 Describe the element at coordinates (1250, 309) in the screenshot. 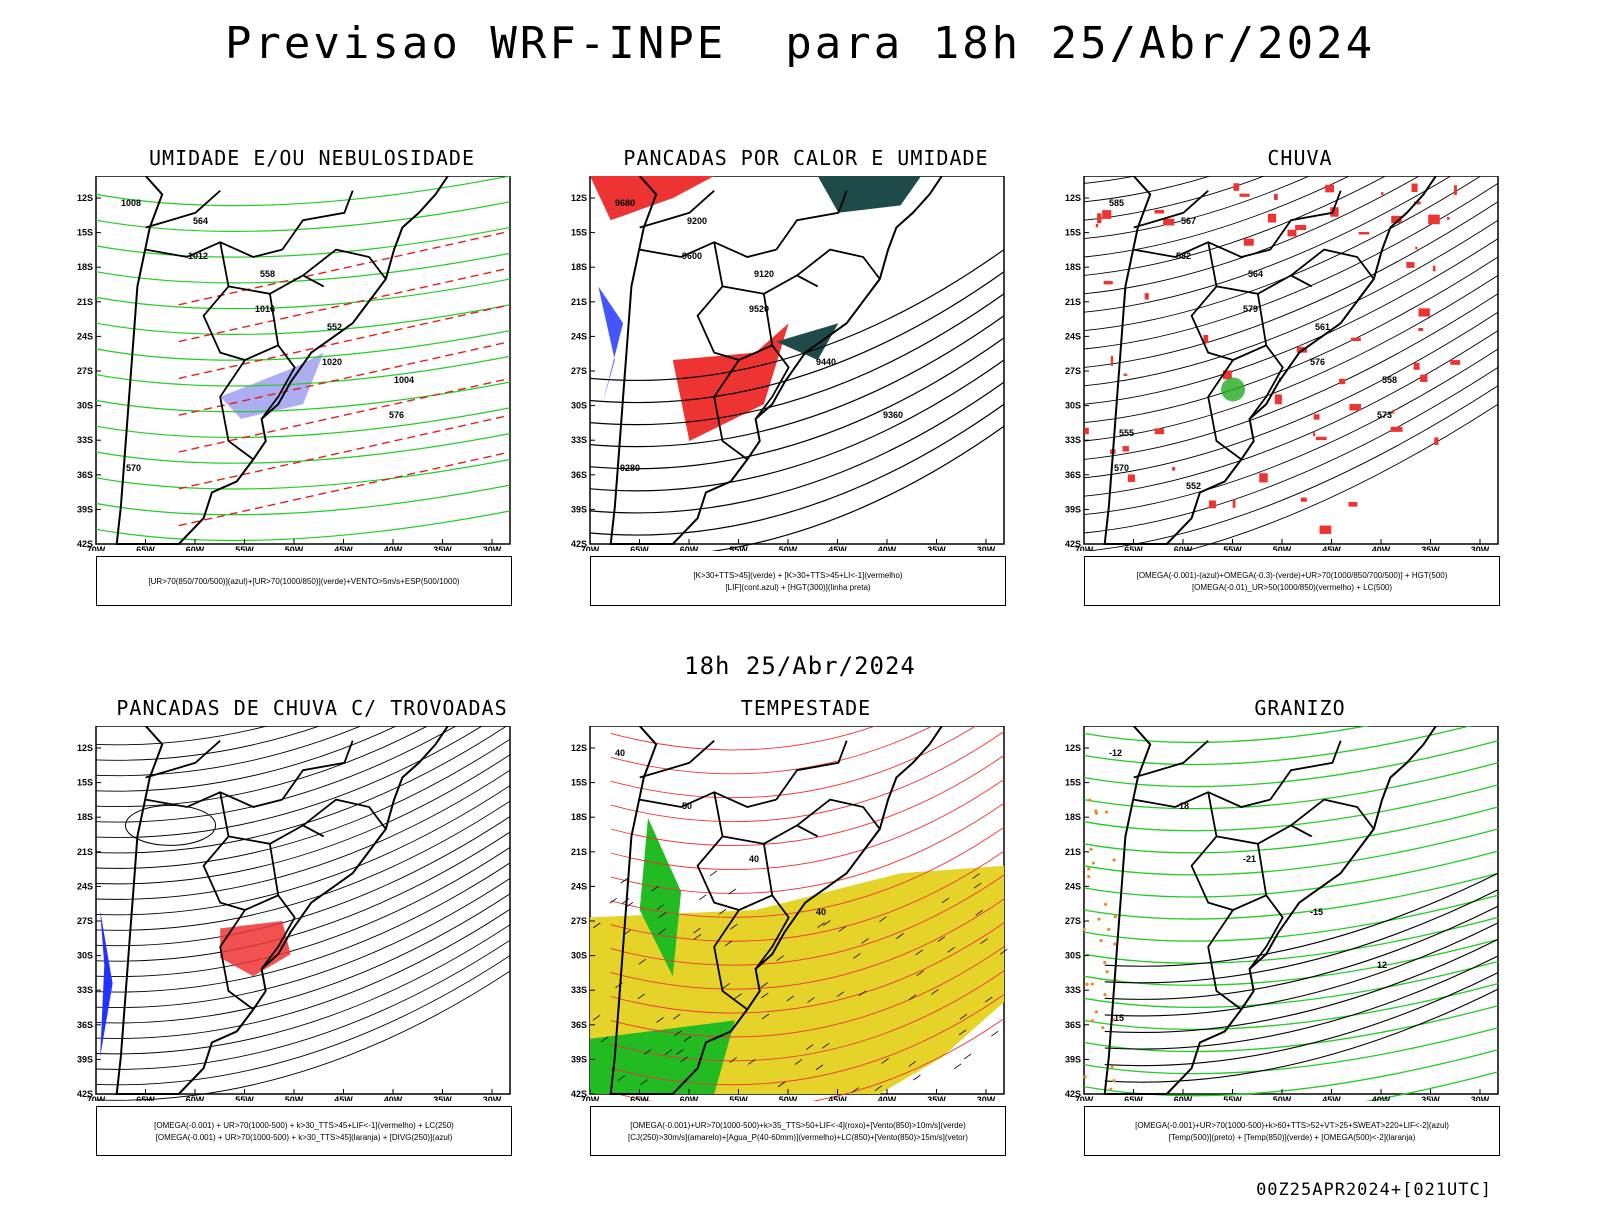

I see `contour-label: 579` at that location.